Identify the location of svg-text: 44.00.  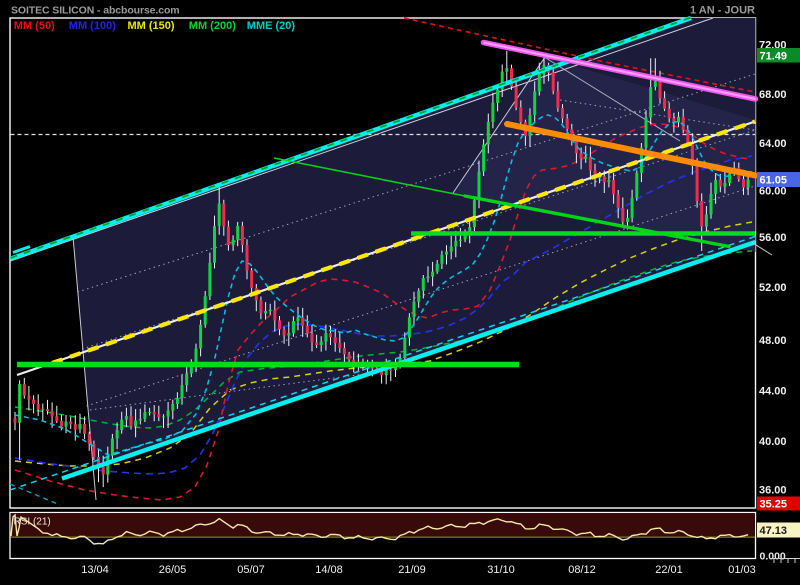
(773, 392).